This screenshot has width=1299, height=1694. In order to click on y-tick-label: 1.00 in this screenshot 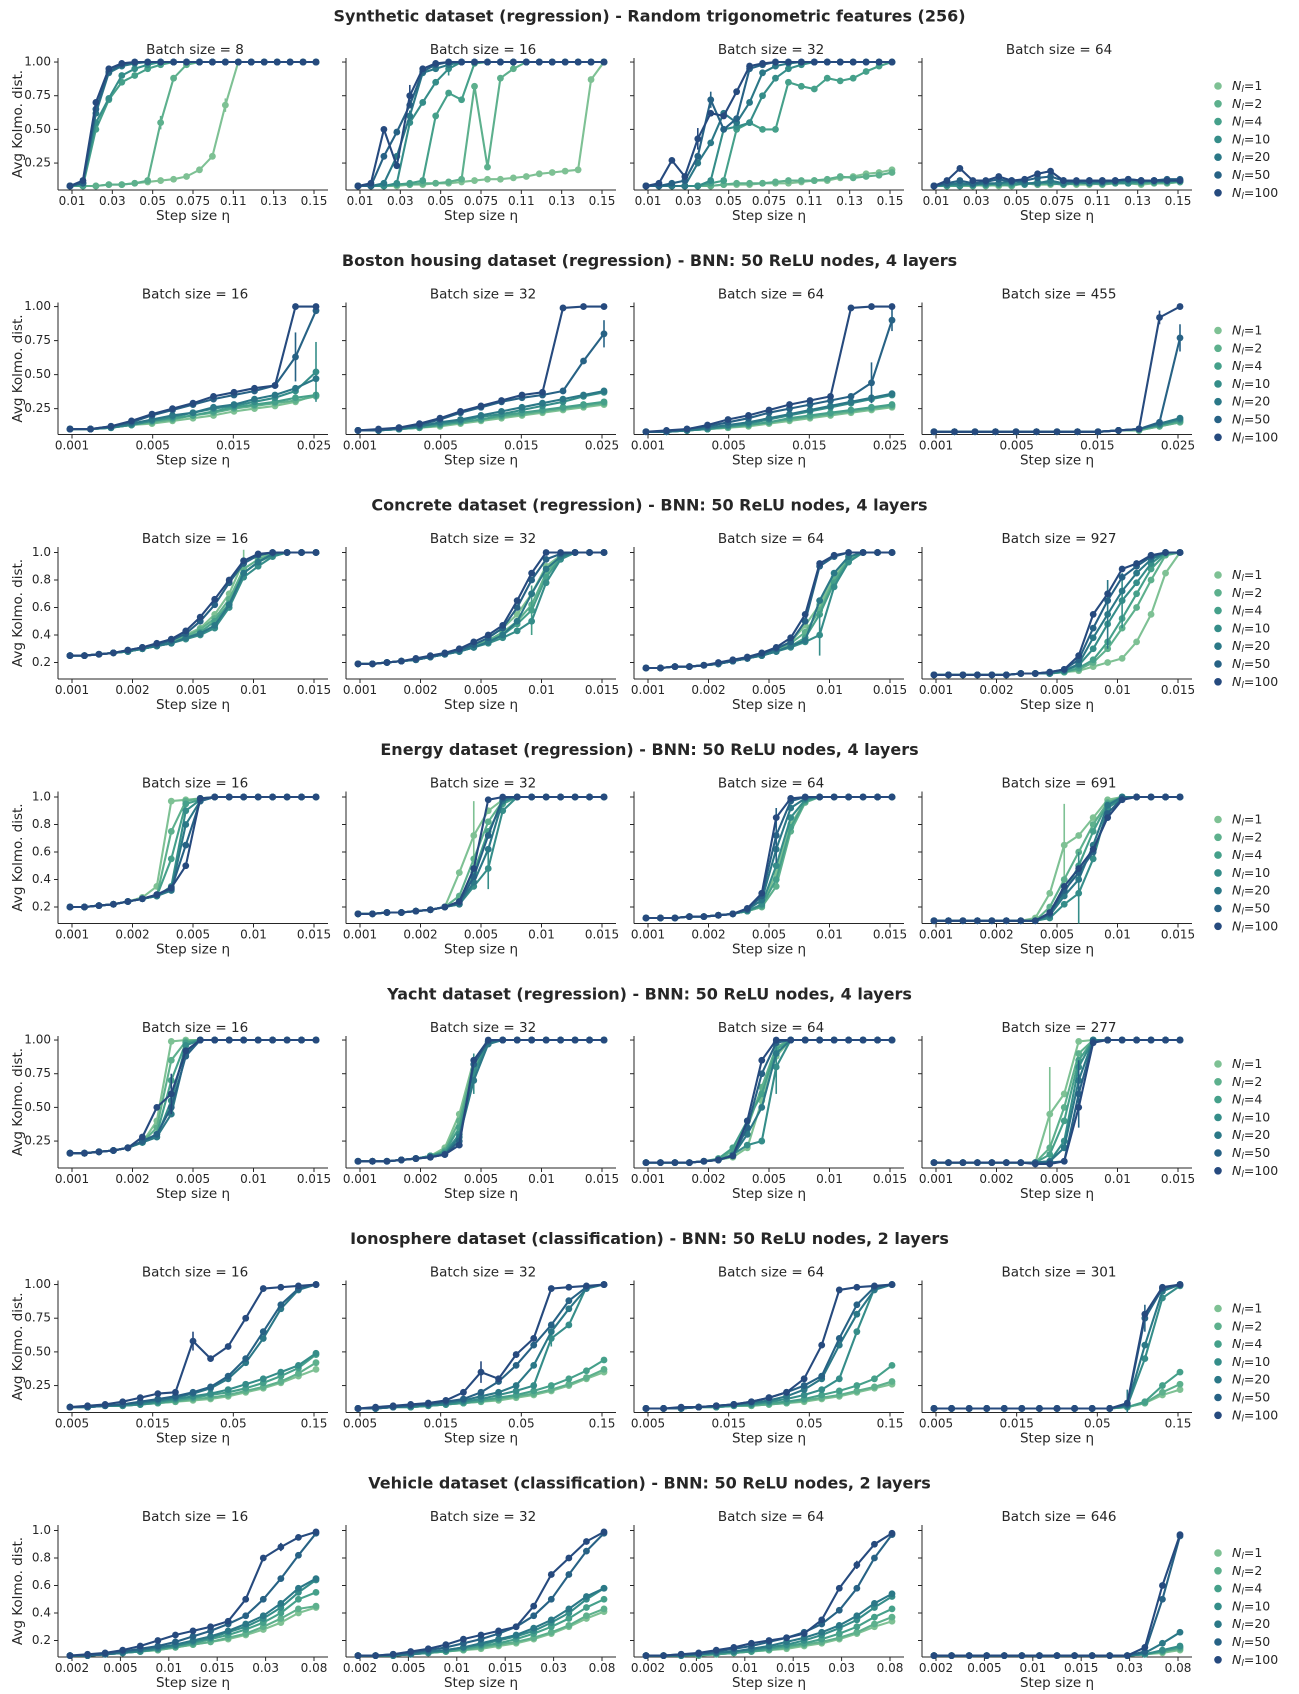, I will do `click(37, 306)`.